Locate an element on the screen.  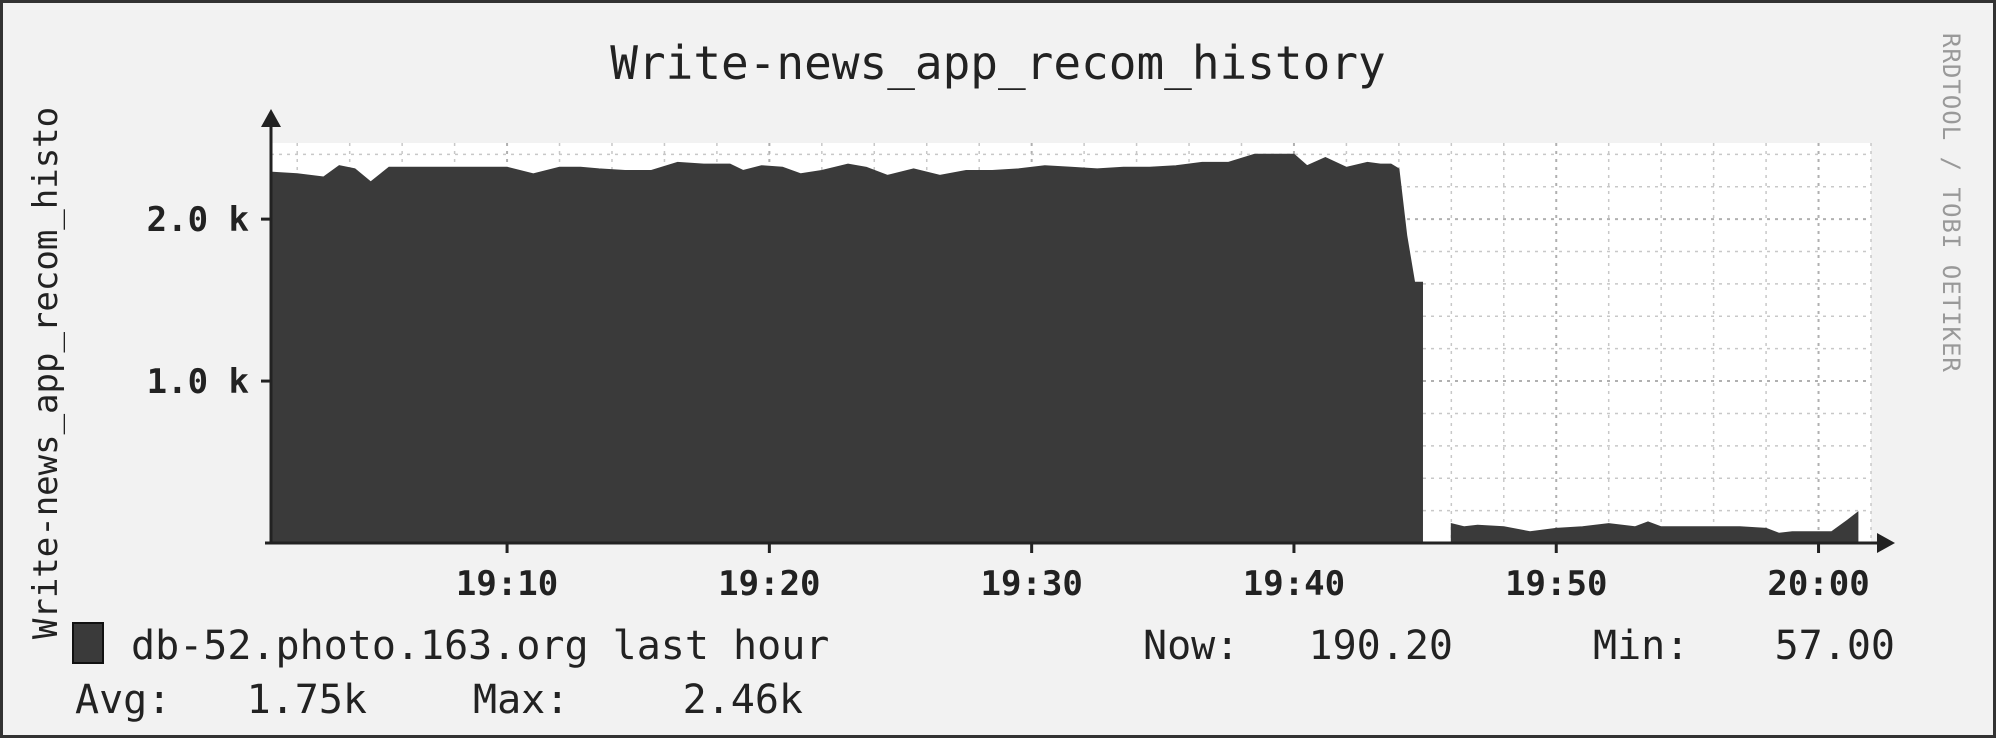
y-tick-labels: 1.0 k 2.0 k is located at coordinates (198, 301).